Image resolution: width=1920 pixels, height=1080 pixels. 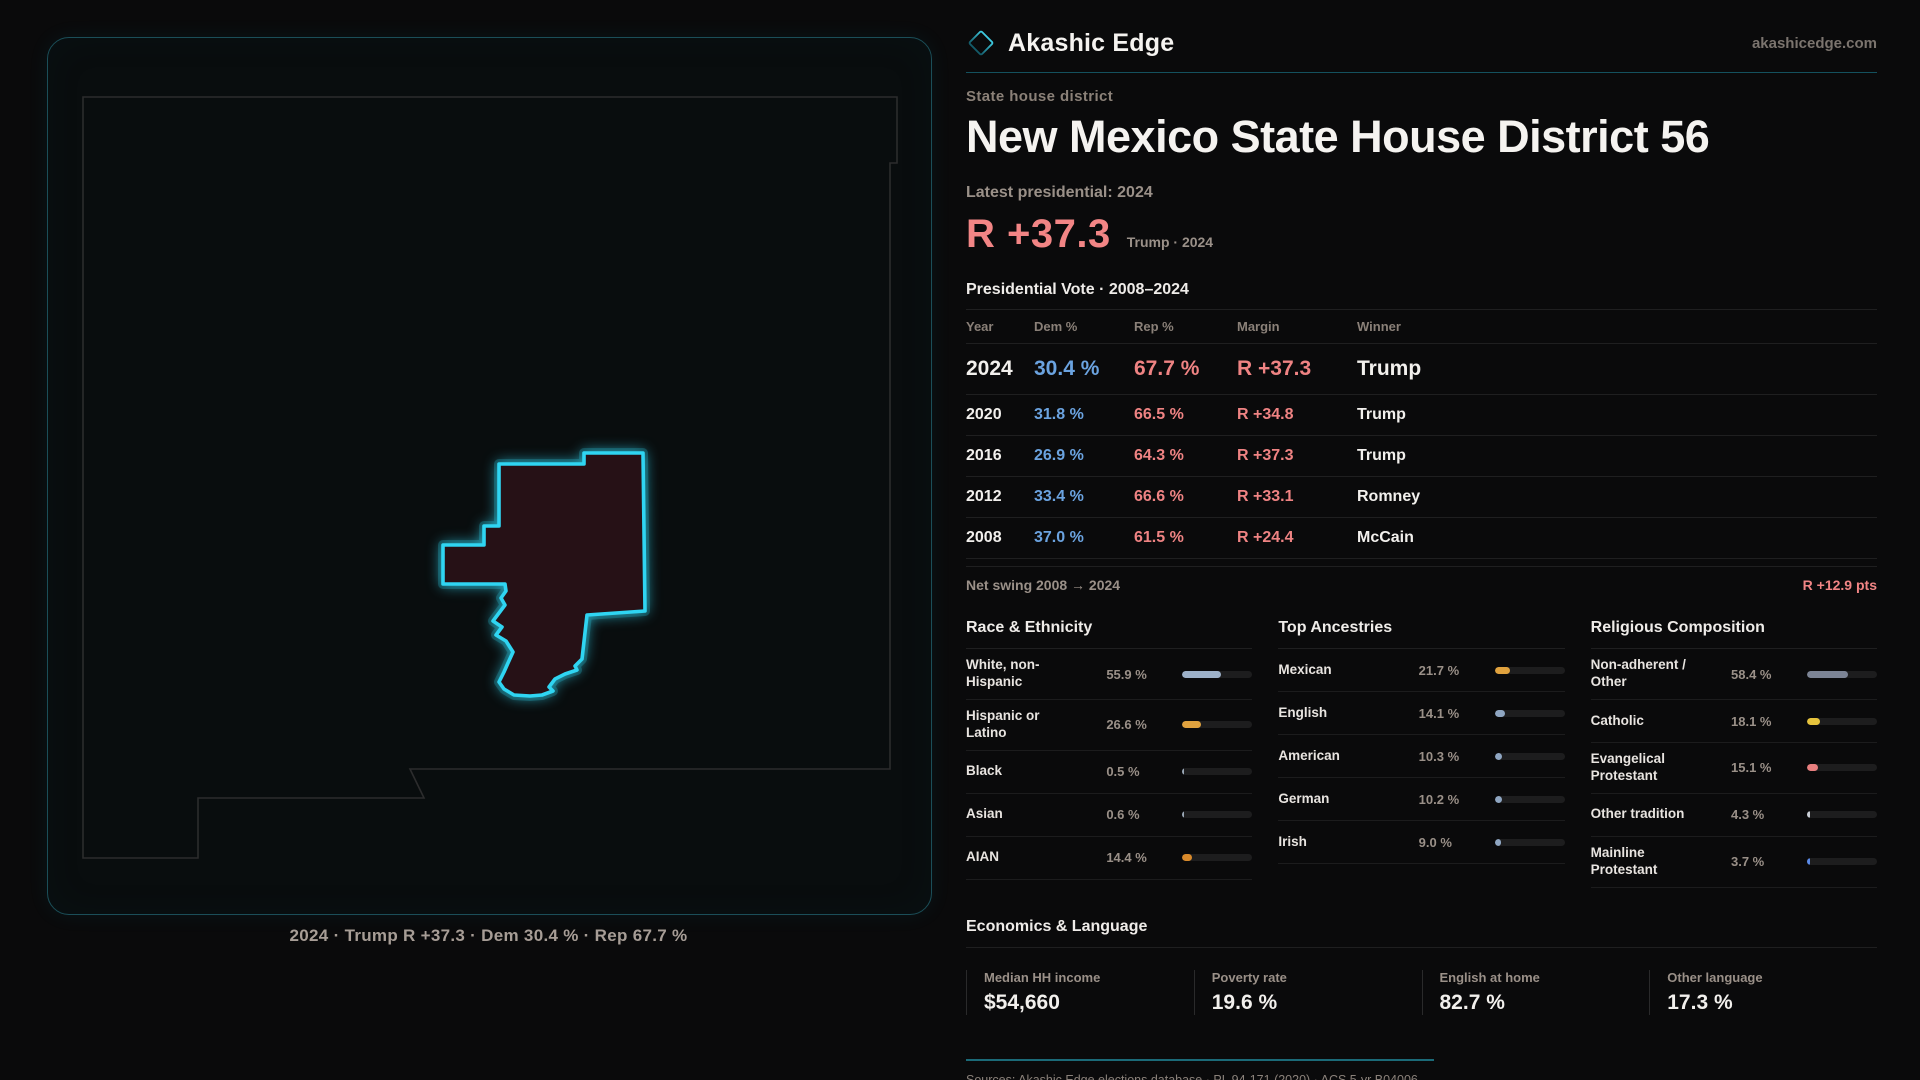 I want to click on page-title: New Mexico State House District 56, so click(x=1338, y=136).